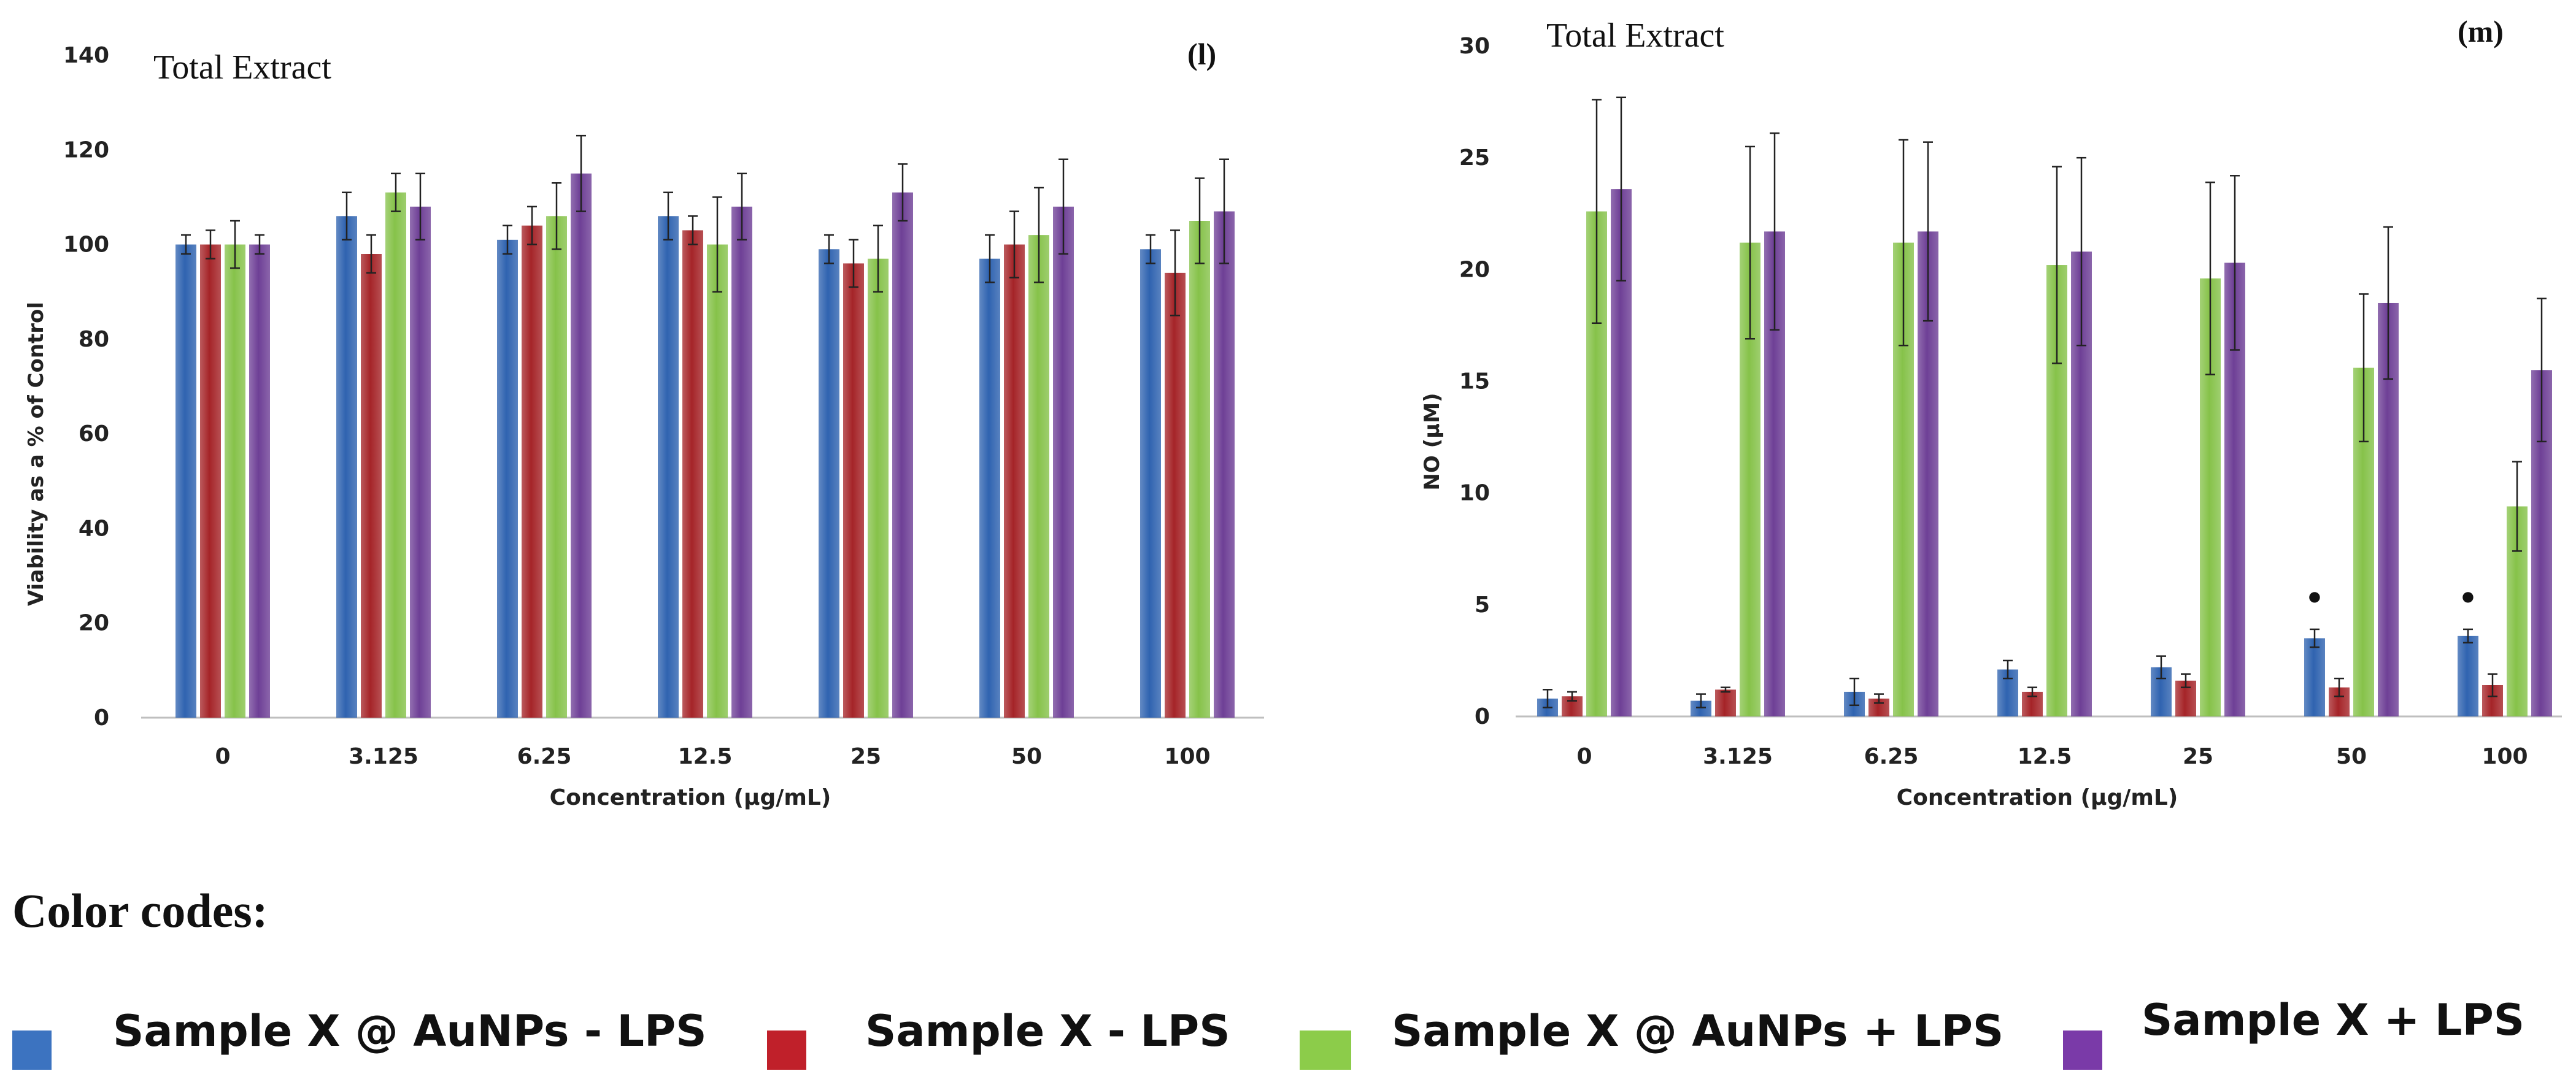 The width and height of the screenshot is (2576, 1090). What do you see at coordinates (1474, 158) in the screenshot?
I see `y-tick-label: 25` at bounding box center [1474, 158].